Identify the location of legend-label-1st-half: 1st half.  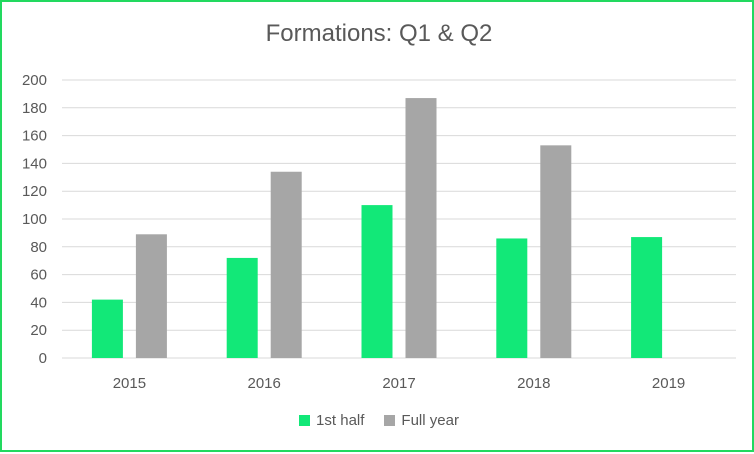
(340, 420).